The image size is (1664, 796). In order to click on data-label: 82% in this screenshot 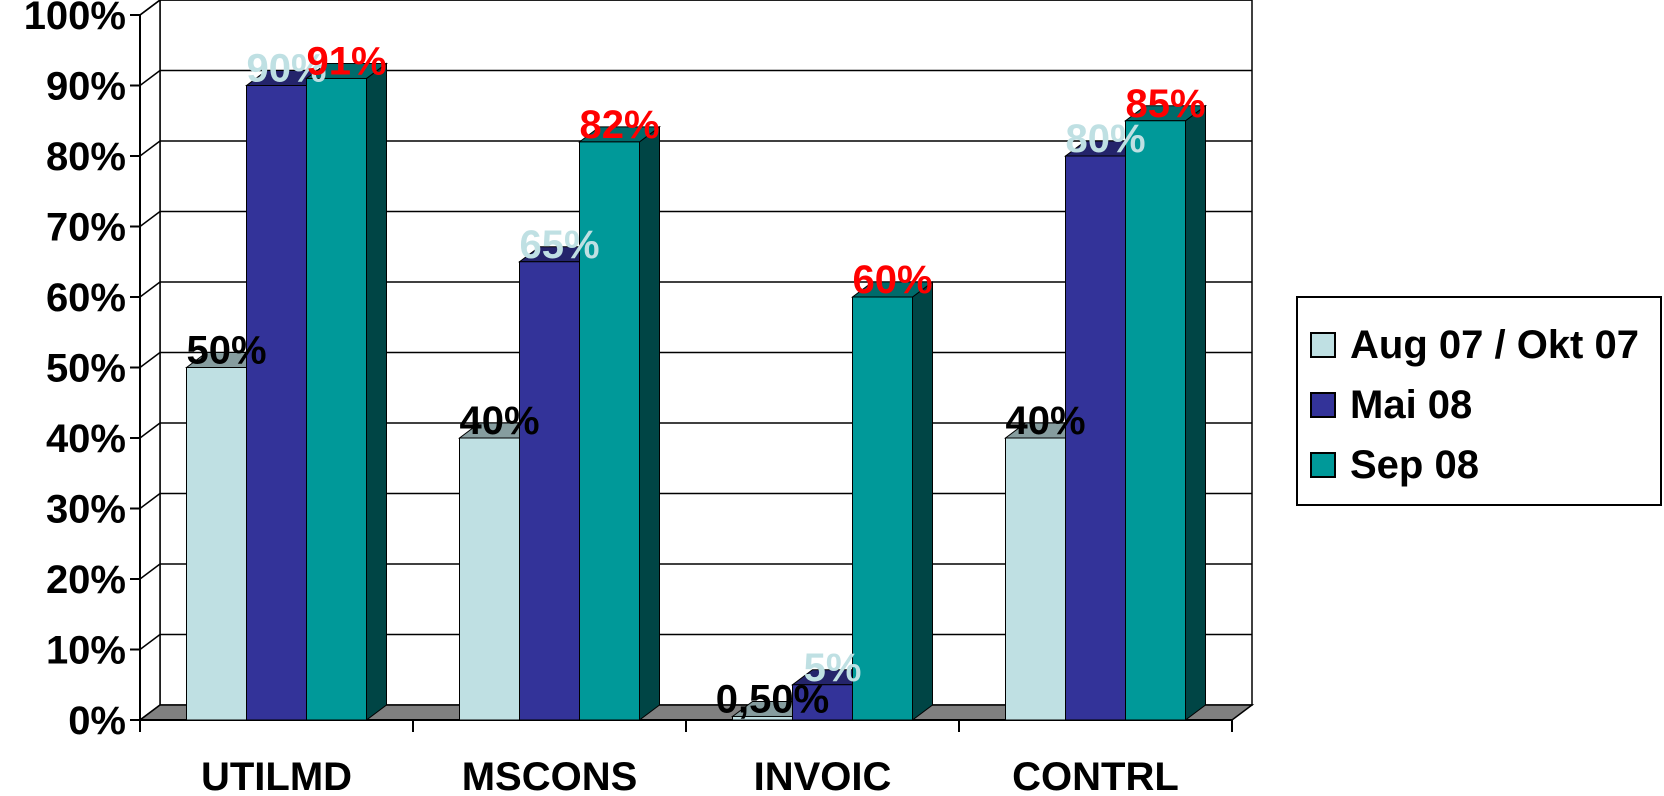, I will do `click(619, 125)`.